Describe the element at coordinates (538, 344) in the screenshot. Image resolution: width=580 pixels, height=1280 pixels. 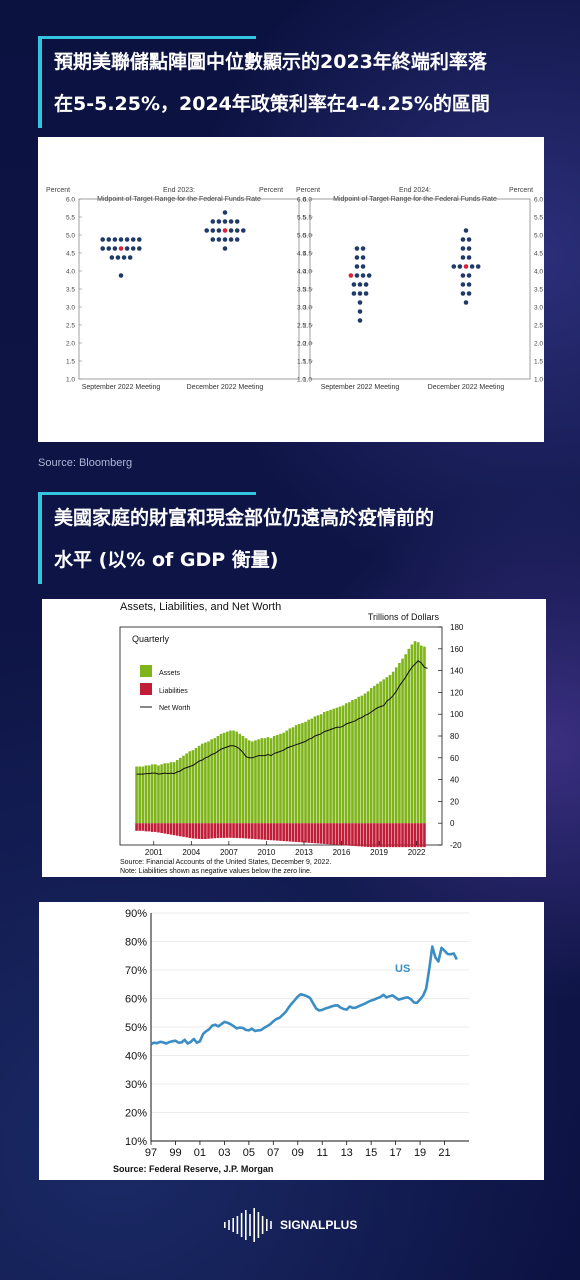
I see `y-tick-label-right: 2.0` at that location.